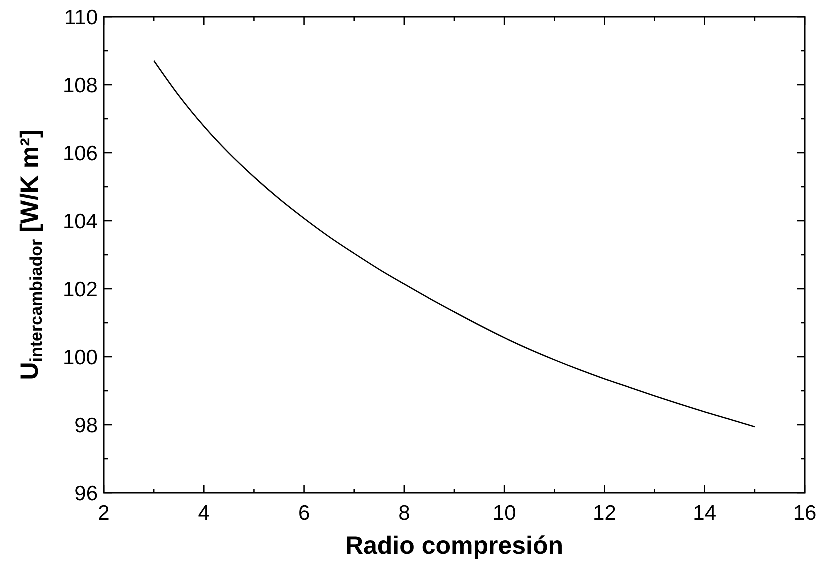 The image size is (821, 566). Describe the element at coordinates (604, 513) in the screenshot. I see `x-tick-label: 12` at that location.